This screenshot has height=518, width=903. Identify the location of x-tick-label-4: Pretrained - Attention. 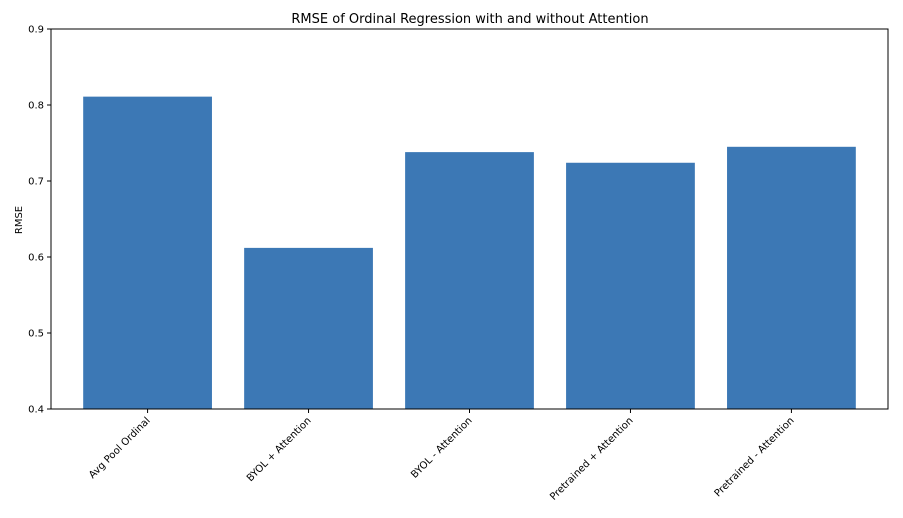
(755, 457).